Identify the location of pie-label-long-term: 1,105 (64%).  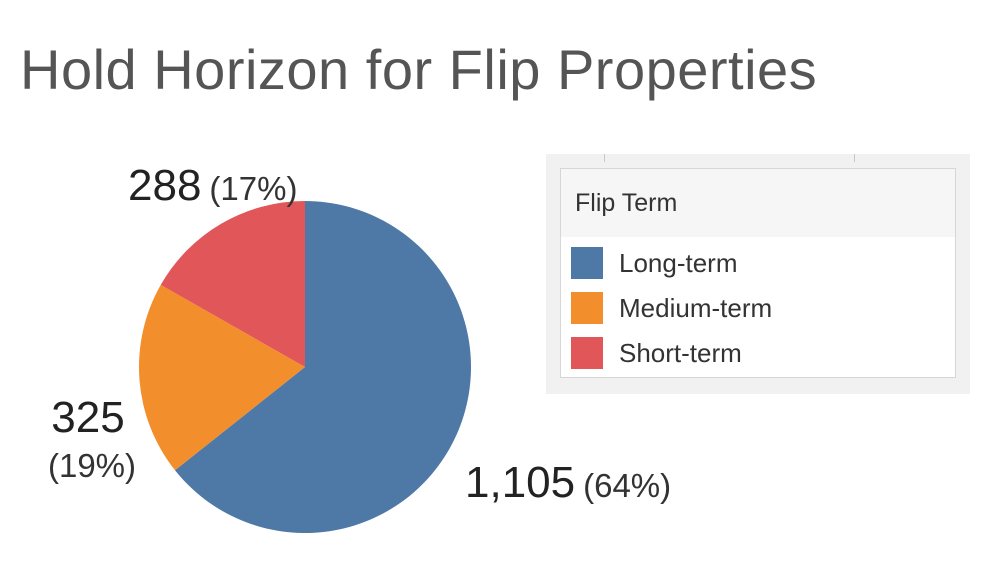
(568, 482).